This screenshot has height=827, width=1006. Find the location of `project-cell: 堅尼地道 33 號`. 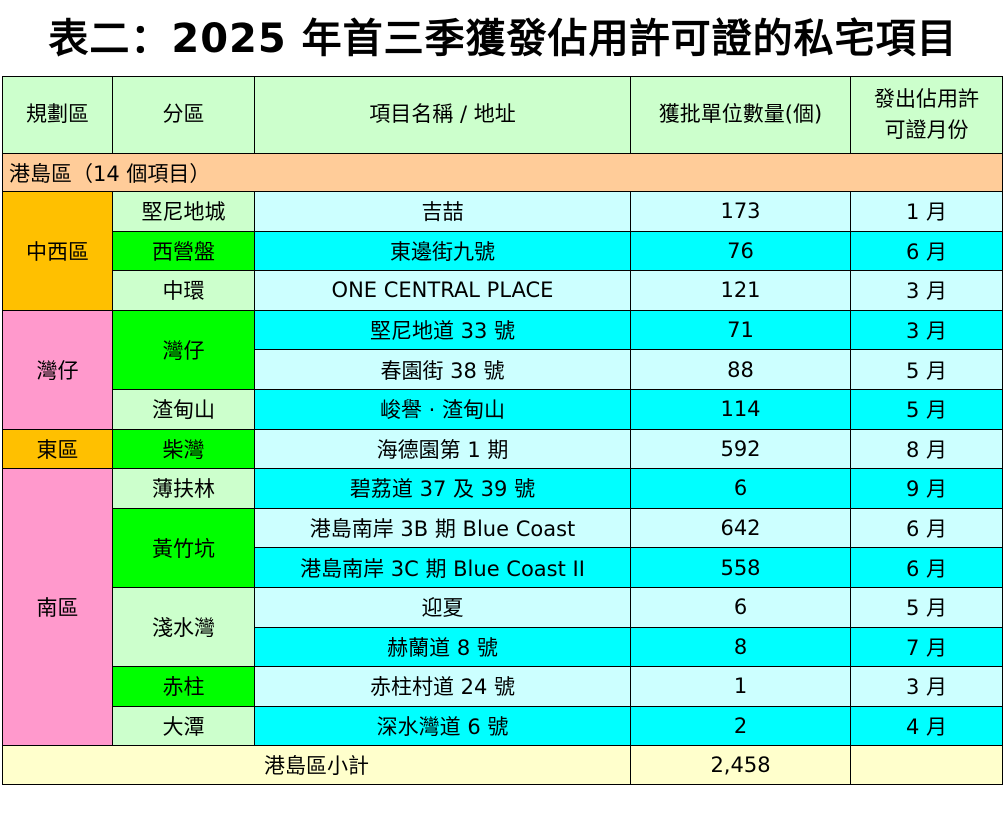

project-cell: 堅尼地道 33 號 is located at coordinates (442, 330).